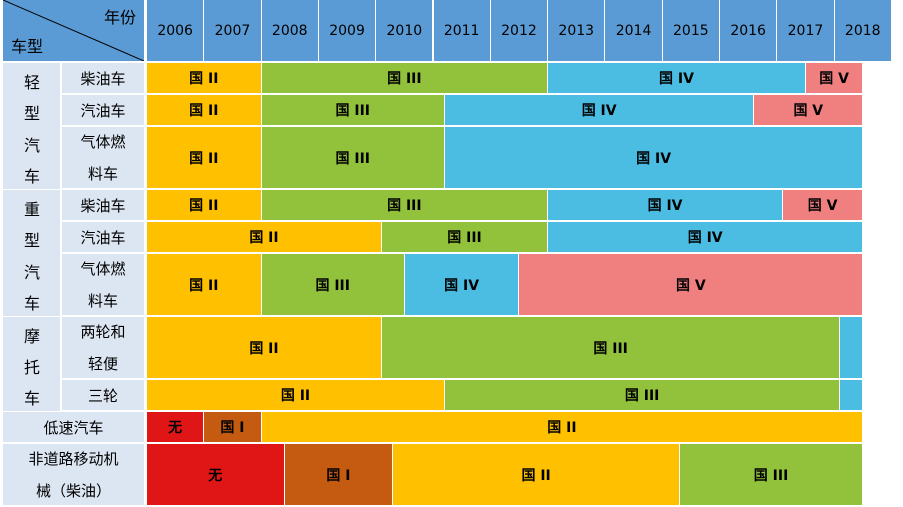 The height and width of the screenshot is (507, 903). I want to click on vehicle-type-label-line: 低速汽车, so click(73, 427).